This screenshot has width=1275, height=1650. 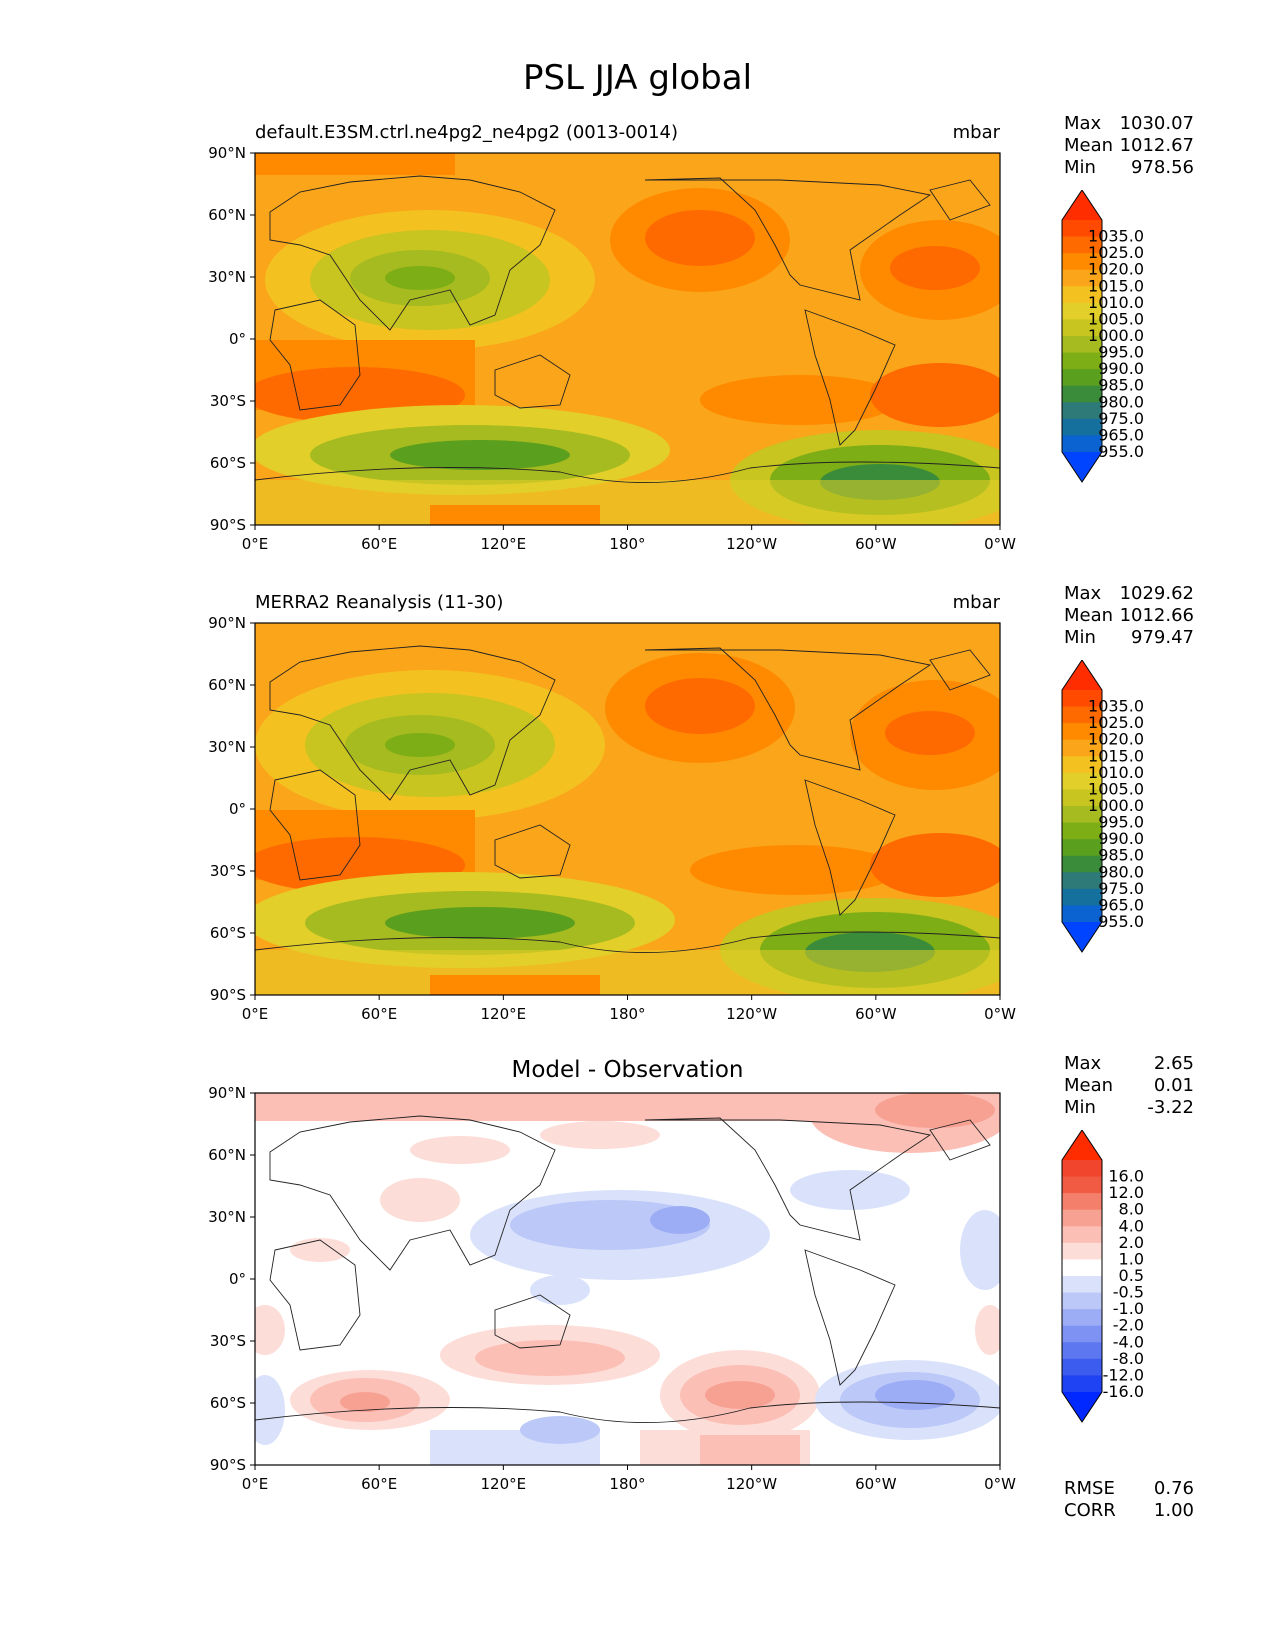 What do you see at coordinates (1082, 1145) in the screenshot?
I see `diff-colorbar-extend-max` at bounding box center [1082, 1145].